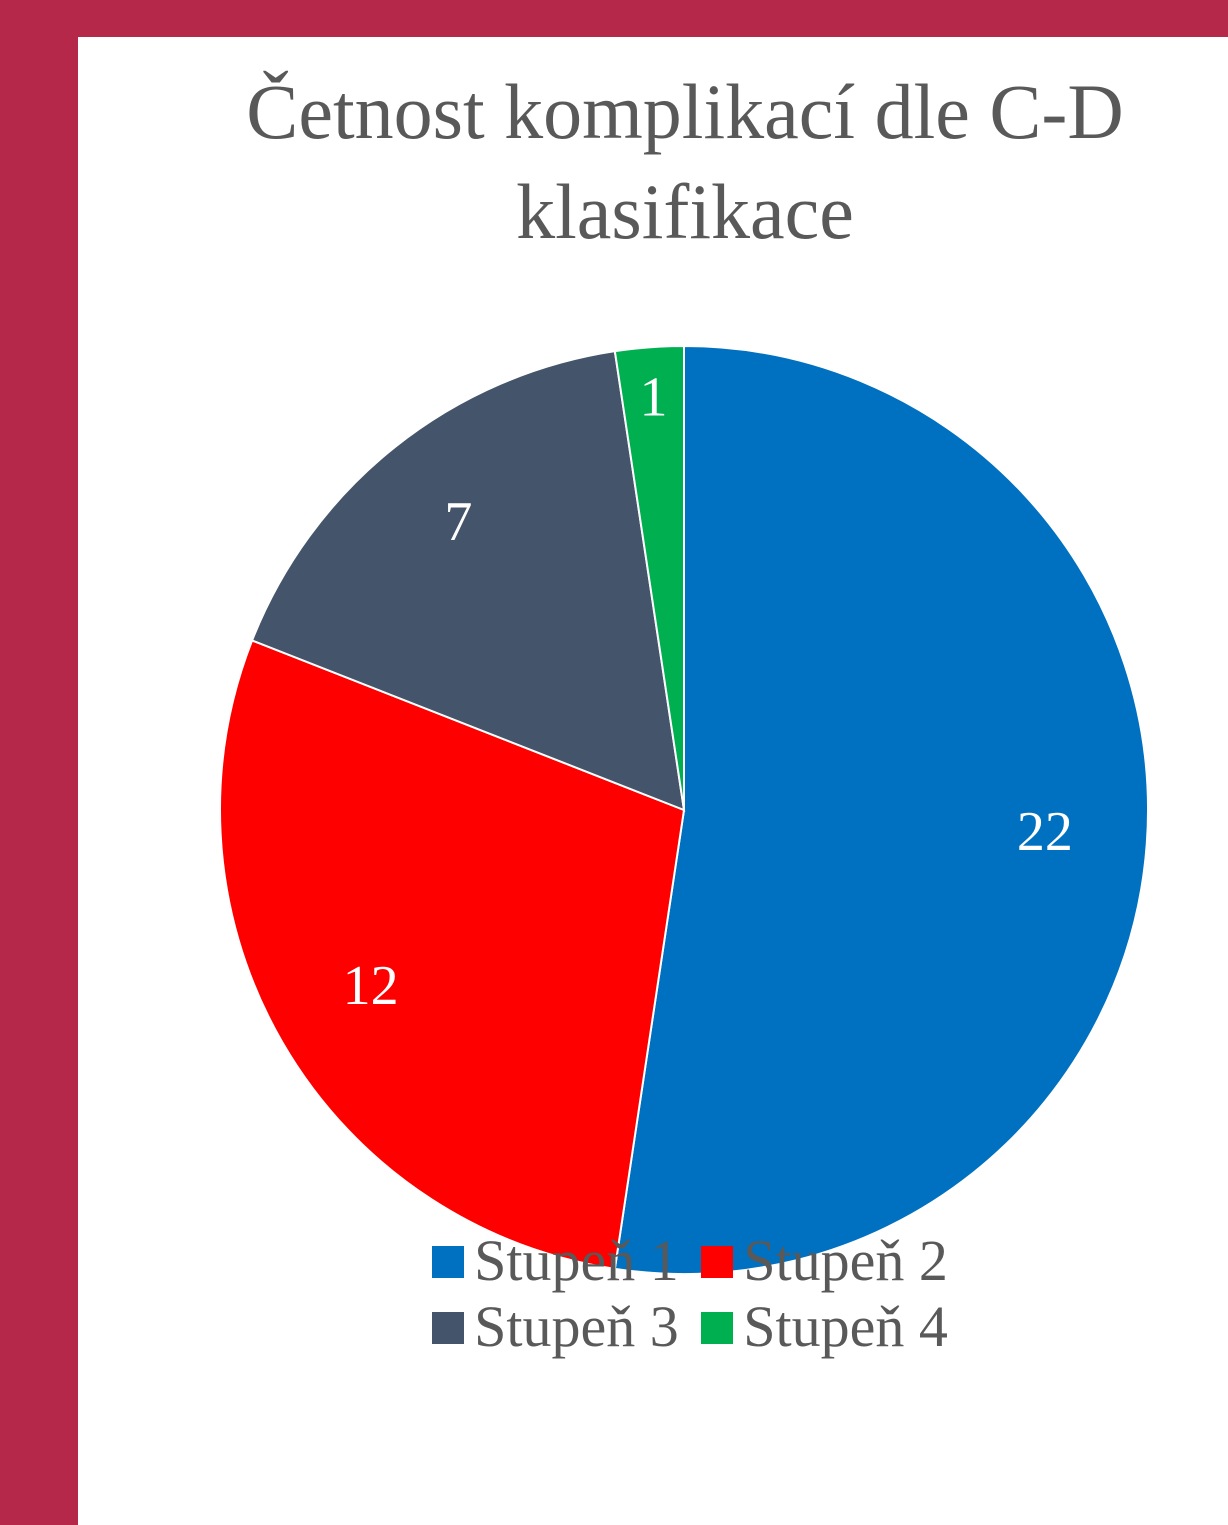  What do you see at coordinates (845, 1260) in the screenshot?
I see `legend-label: Stupeň 2` at bounding box center [845, 1260].